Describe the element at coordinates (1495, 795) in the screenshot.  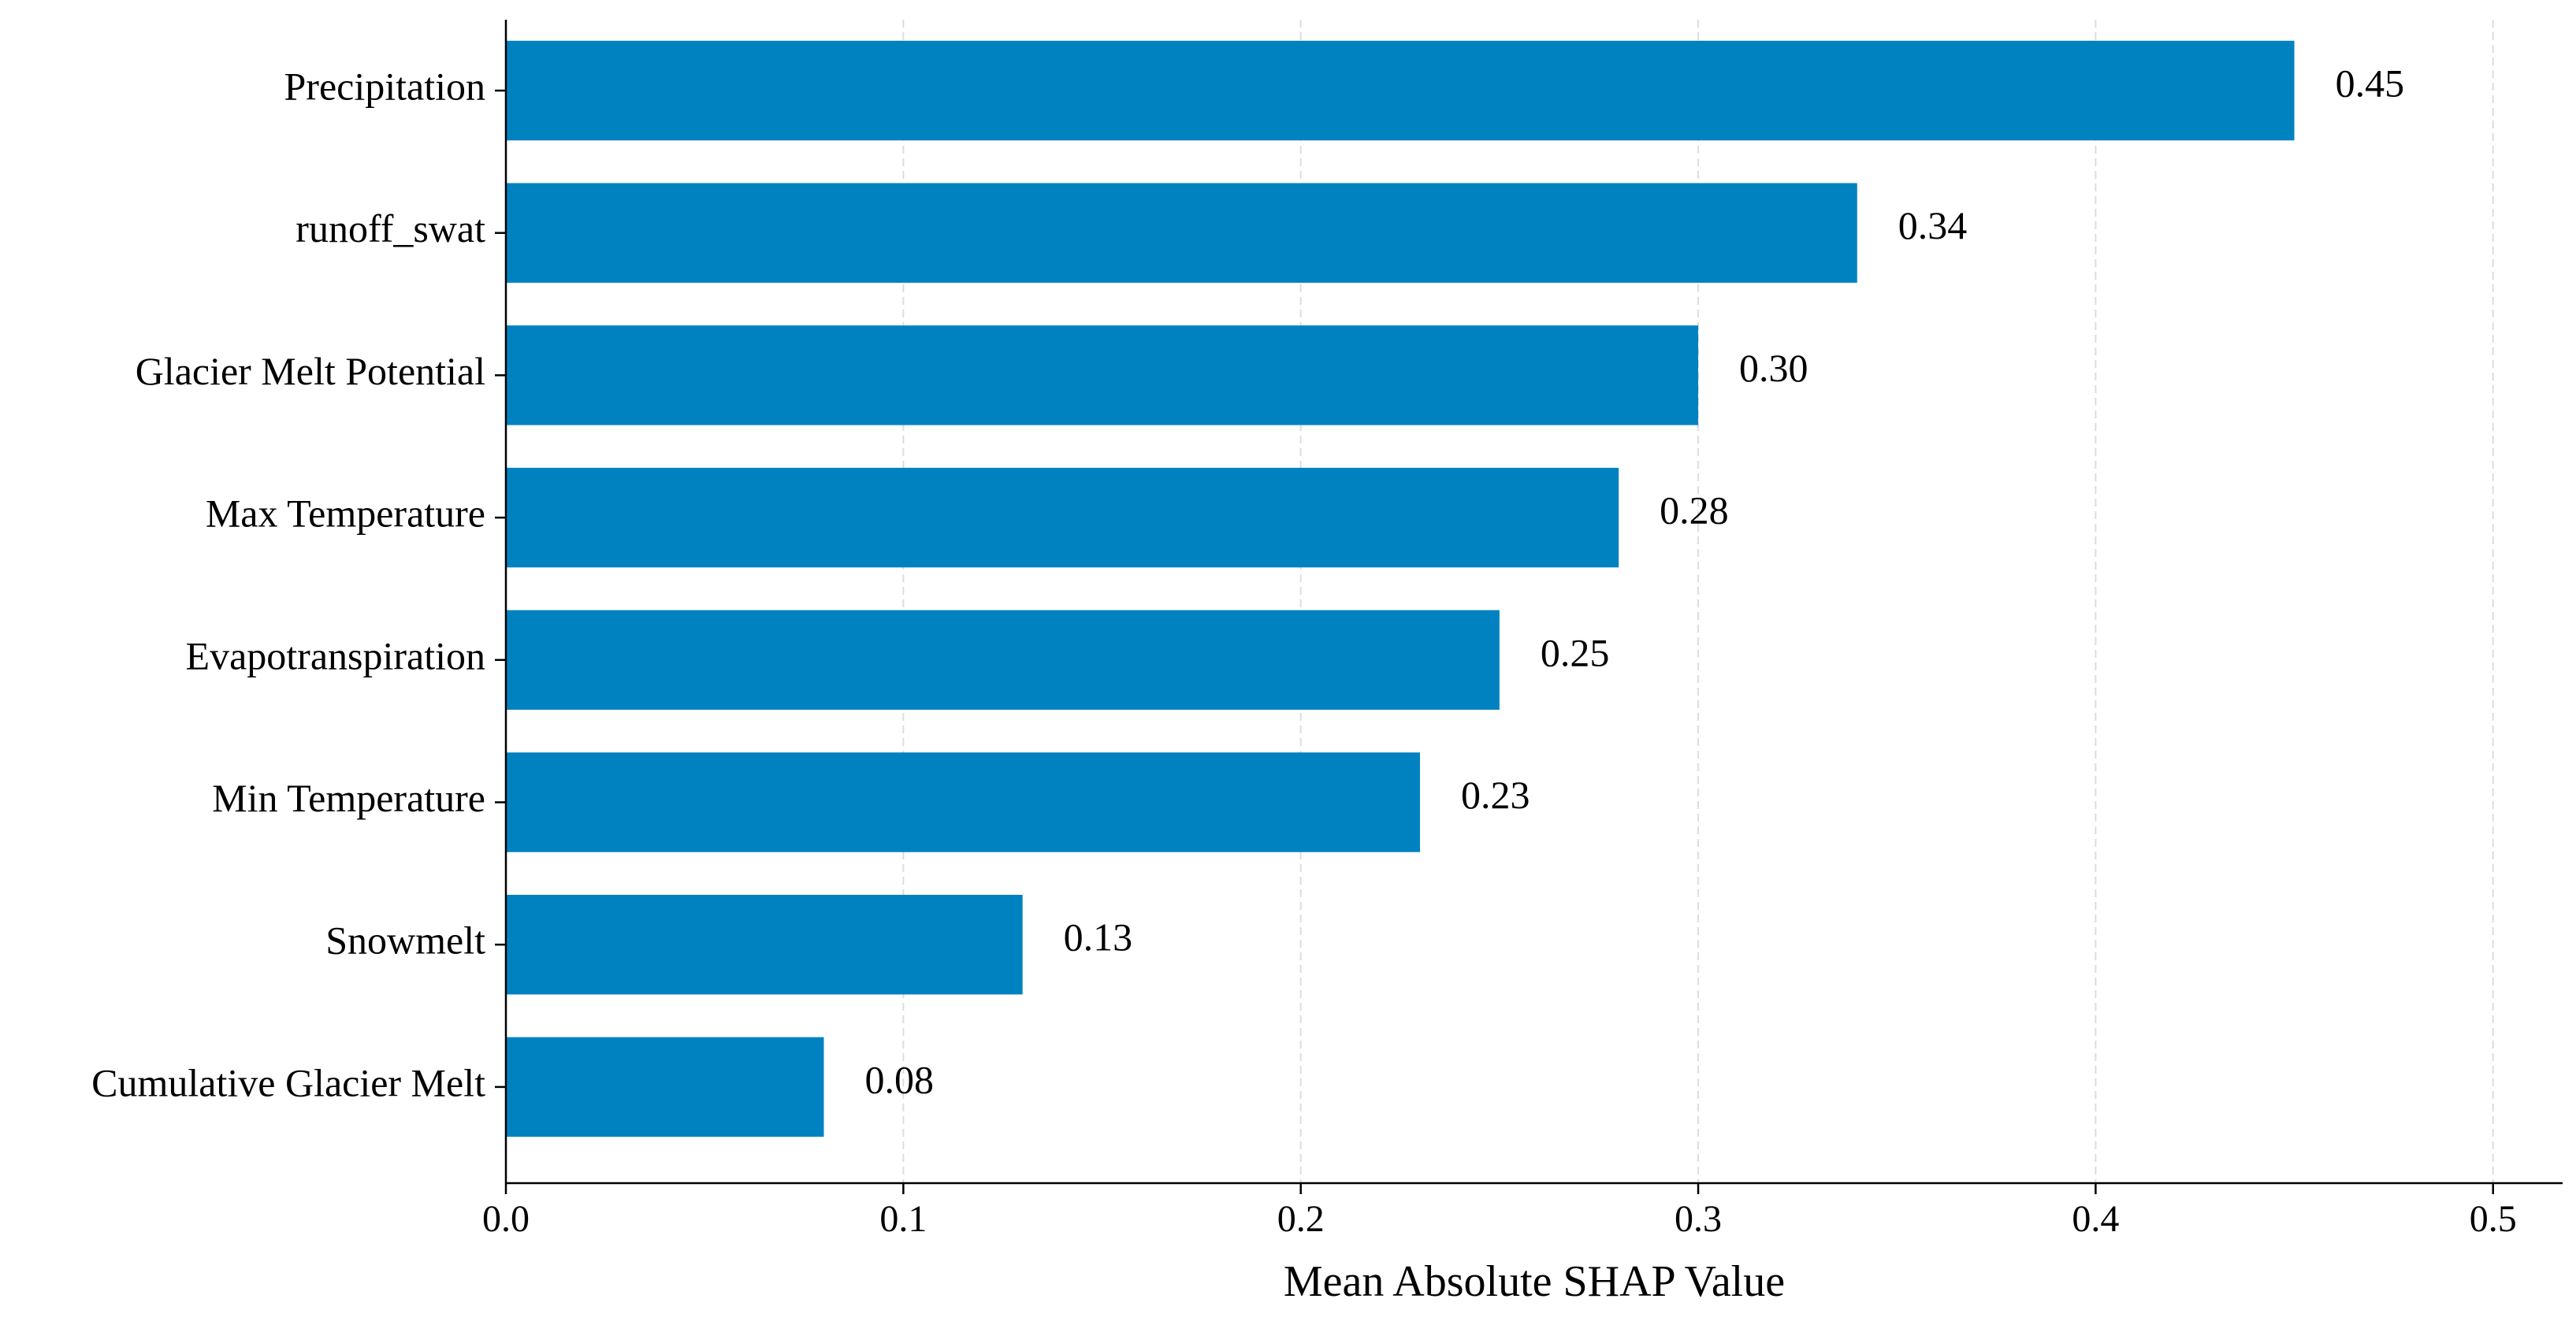
I see `value-label: 0.23` at that location.